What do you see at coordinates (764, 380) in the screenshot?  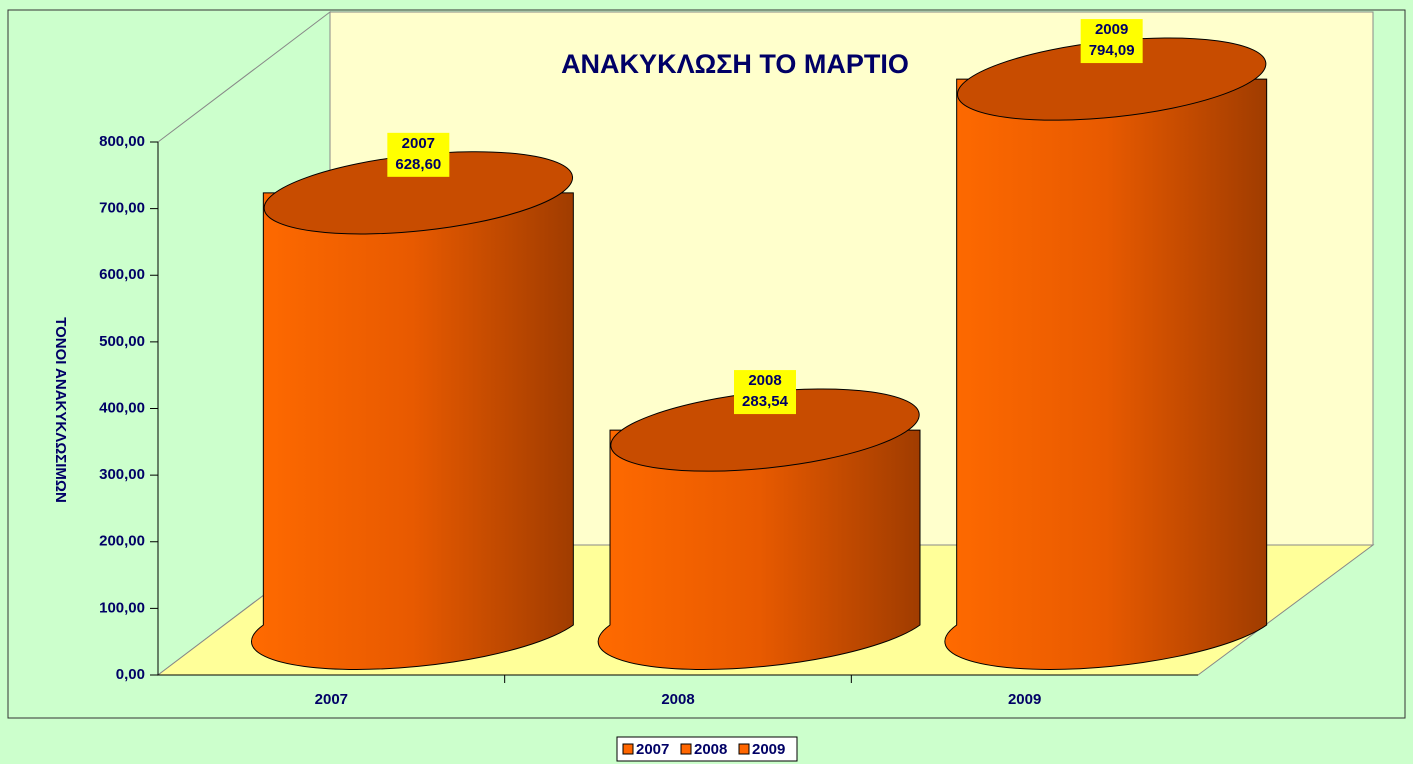 I see `data-label-category: 2008` at bounding box center [764, 380].